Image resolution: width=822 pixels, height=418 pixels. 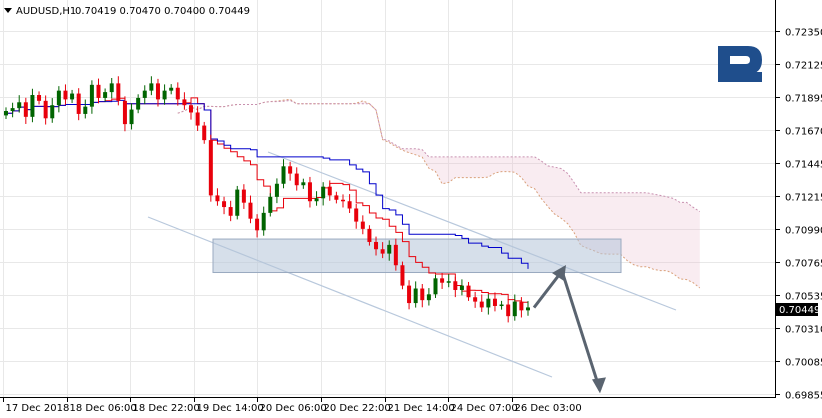 What do you see at coordinates (293, 408) in the screenshot?
I see `x-tick-label: 20 Dec 06:00` at bounding box center [293, 408].